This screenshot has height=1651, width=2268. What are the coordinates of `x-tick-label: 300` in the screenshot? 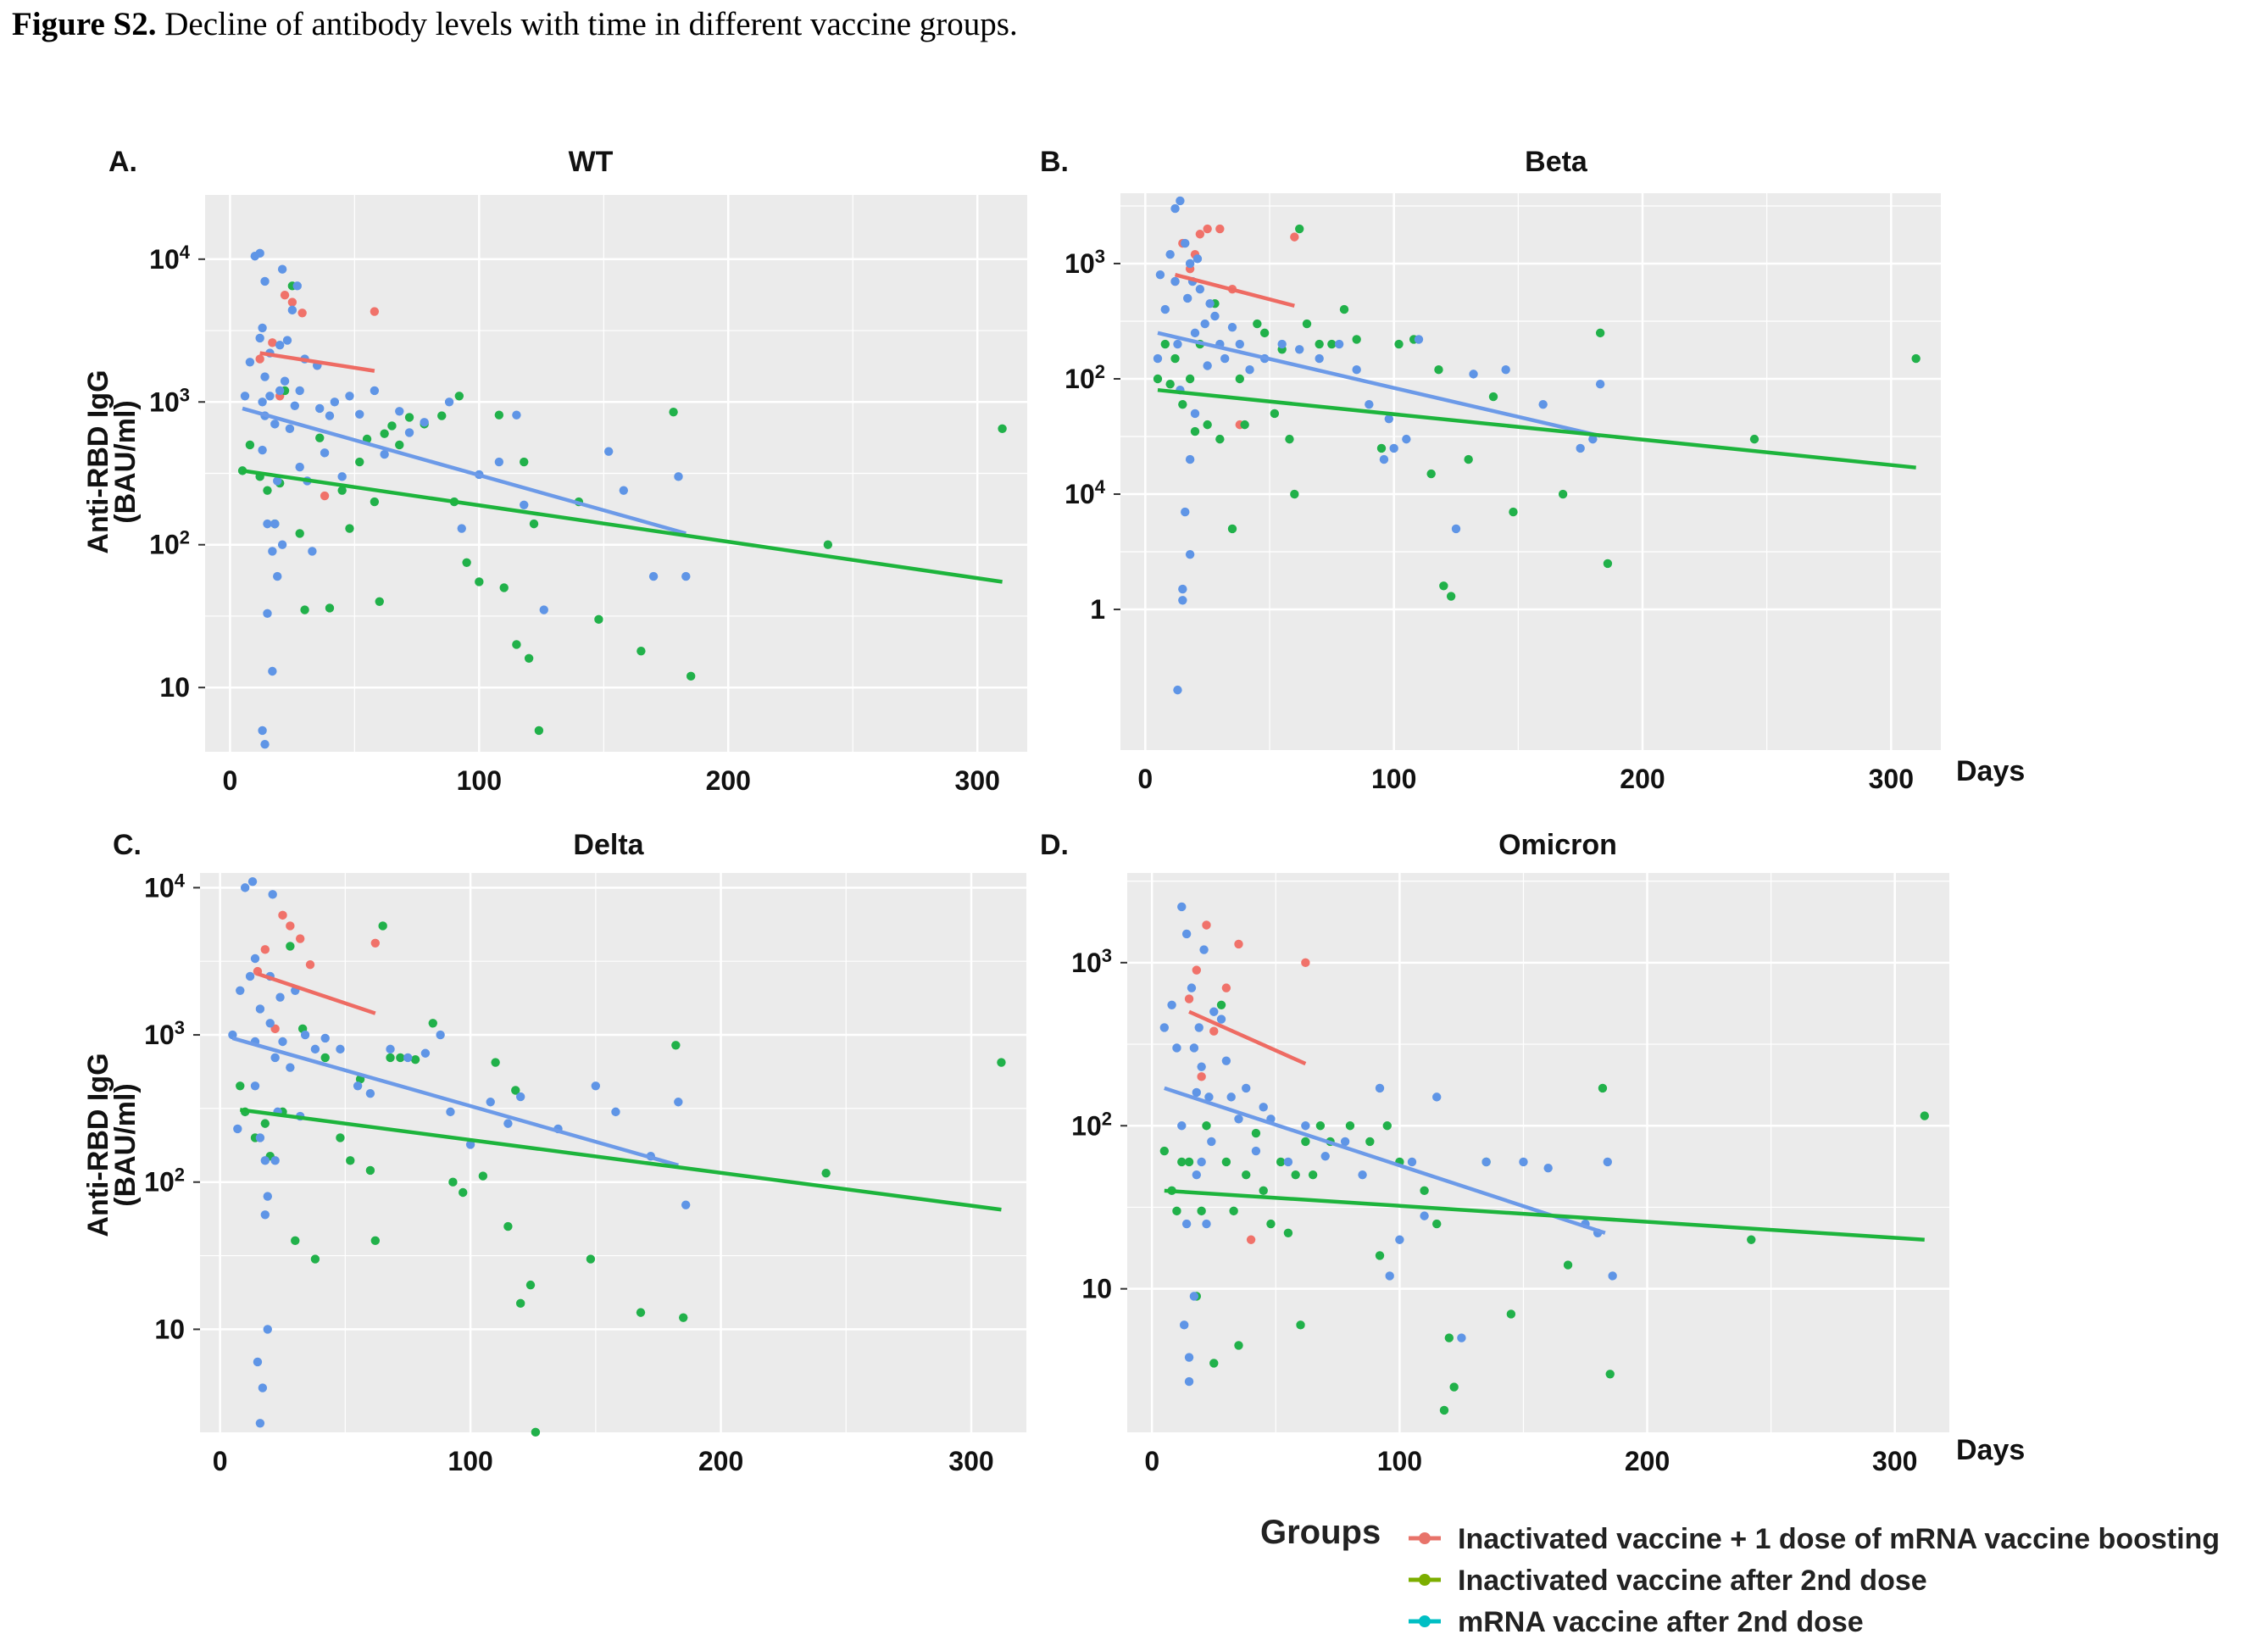 It's located at (978, 781).